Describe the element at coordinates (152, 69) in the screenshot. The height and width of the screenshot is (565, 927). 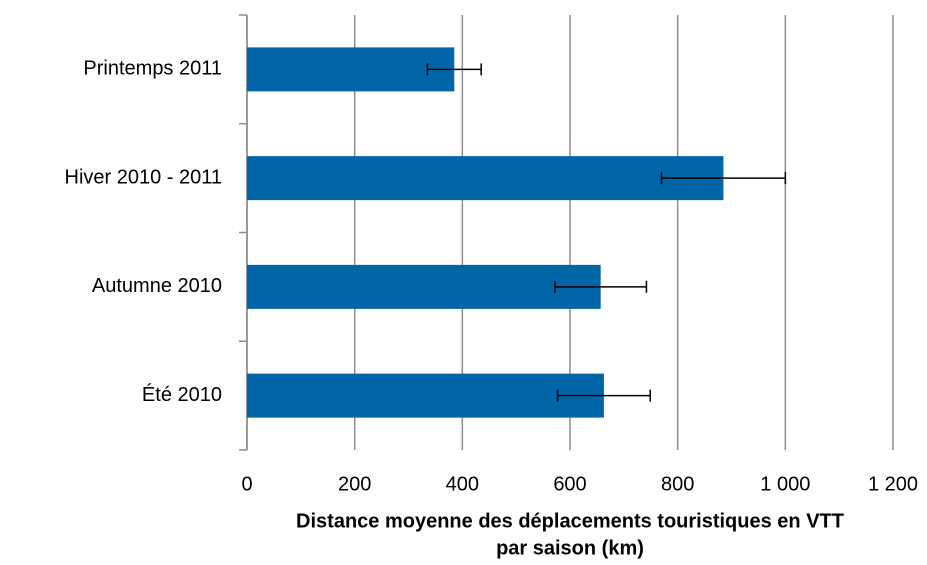
I see `y-tick-label: Printemps 2011` at that location.